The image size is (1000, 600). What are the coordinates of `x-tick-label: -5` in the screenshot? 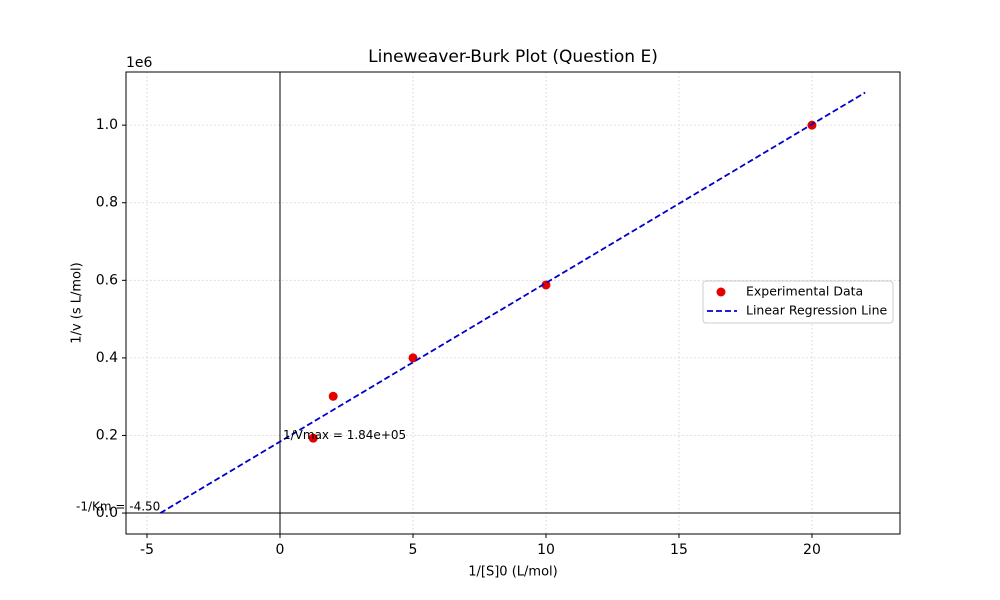 It's located at (147, 550).